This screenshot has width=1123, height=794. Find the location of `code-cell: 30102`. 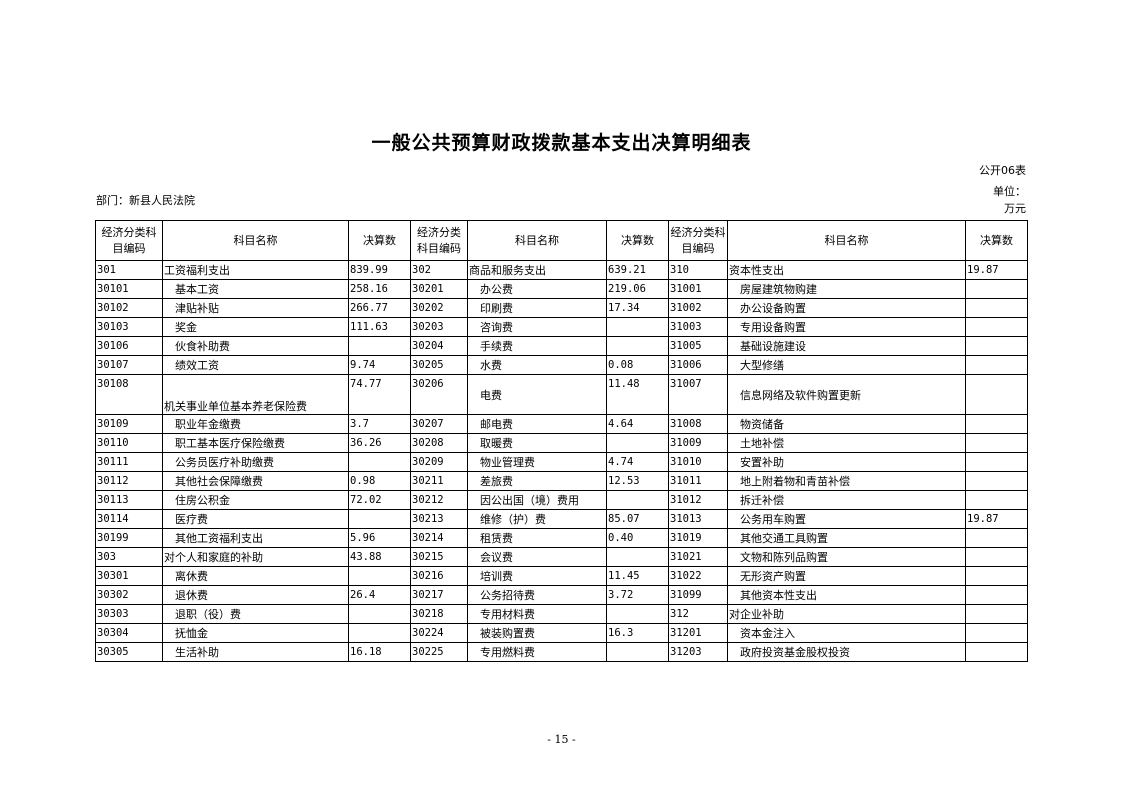

code-cell: 30102 is located at coordinates (129, 308).